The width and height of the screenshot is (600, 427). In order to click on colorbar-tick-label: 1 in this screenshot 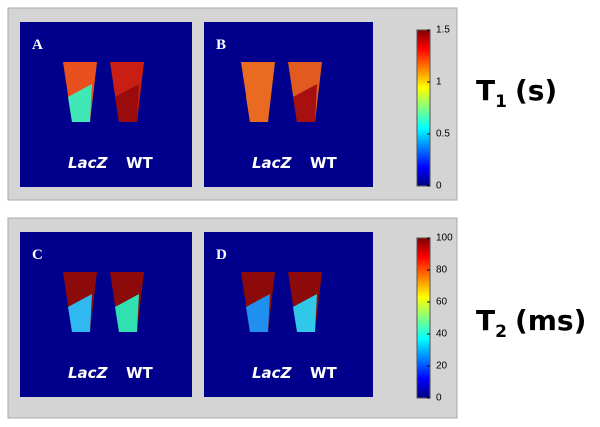, I will do `click(439, 82)`.